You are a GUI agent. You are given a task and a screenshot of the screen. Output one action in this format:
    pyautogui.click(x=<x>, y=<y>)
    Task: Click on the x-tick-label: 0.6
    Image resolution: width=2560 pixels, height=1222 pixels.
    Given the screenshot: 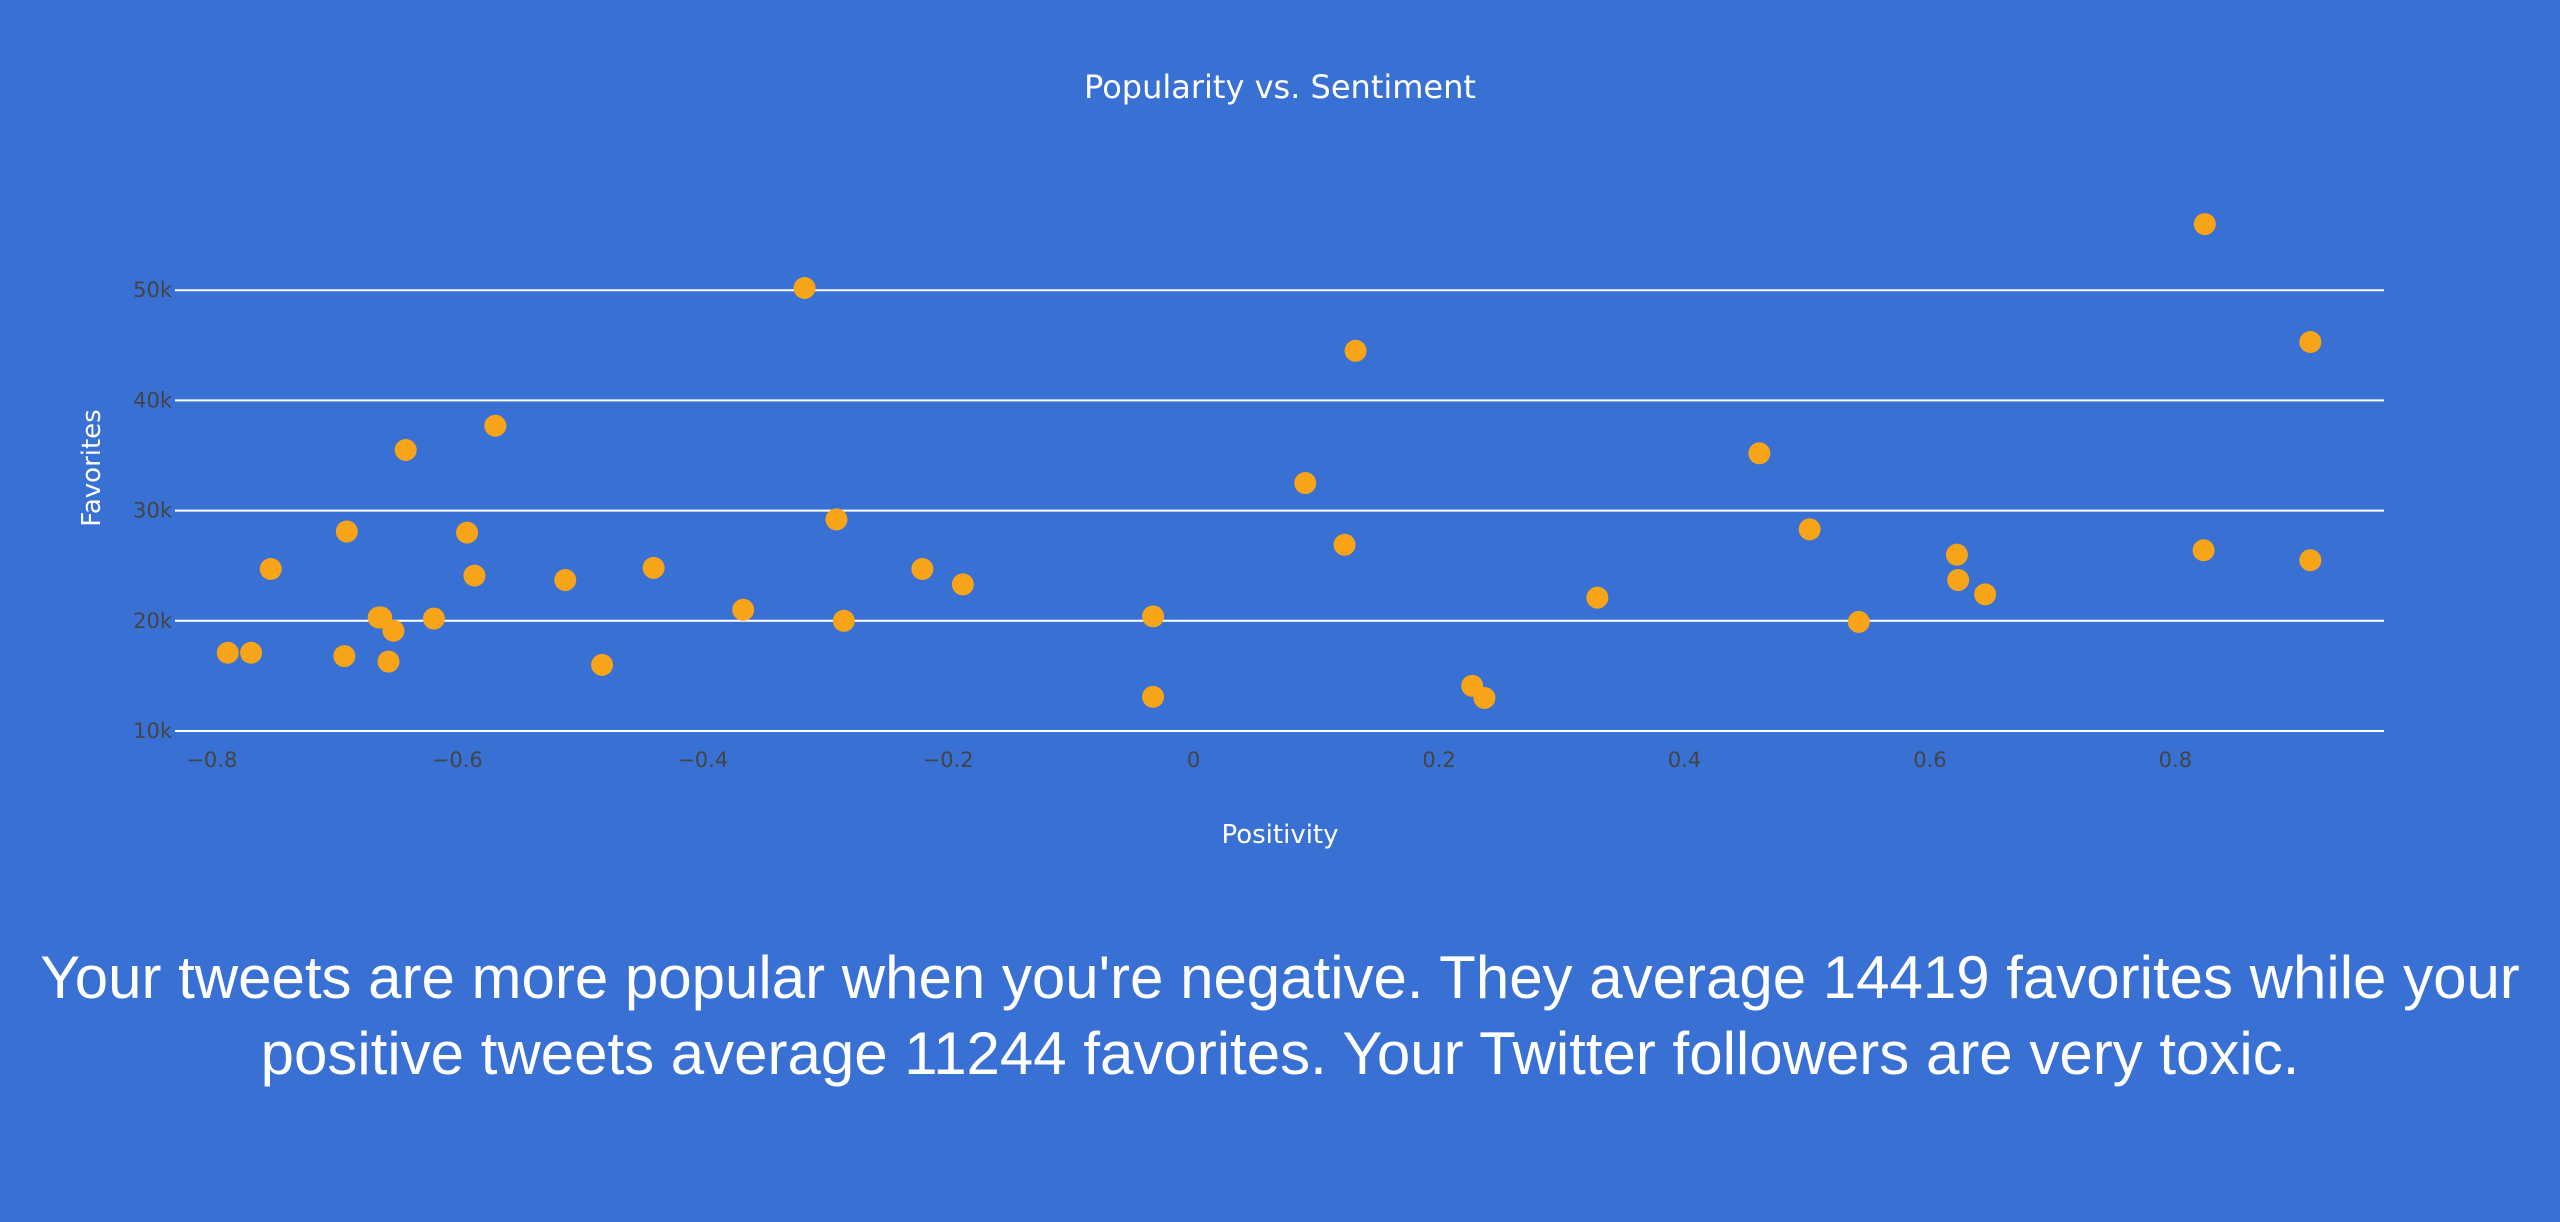 What is the action you would take?
    pyautogui.click(x=1929, y=760)
    